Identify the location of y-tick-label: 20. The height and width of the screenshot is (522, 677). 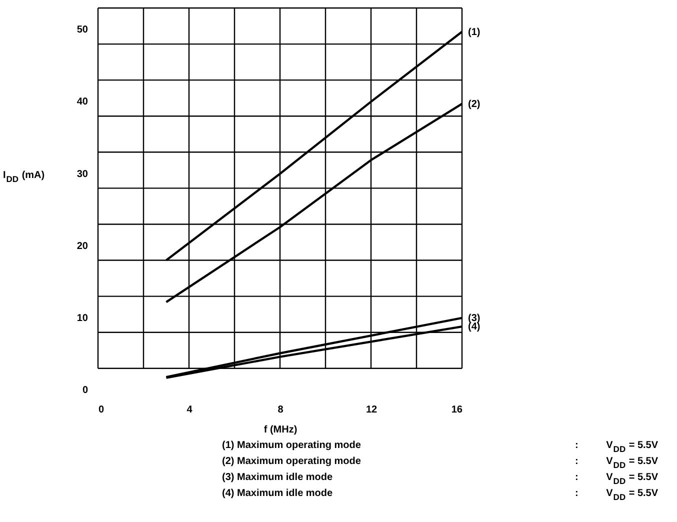
(82, 246).